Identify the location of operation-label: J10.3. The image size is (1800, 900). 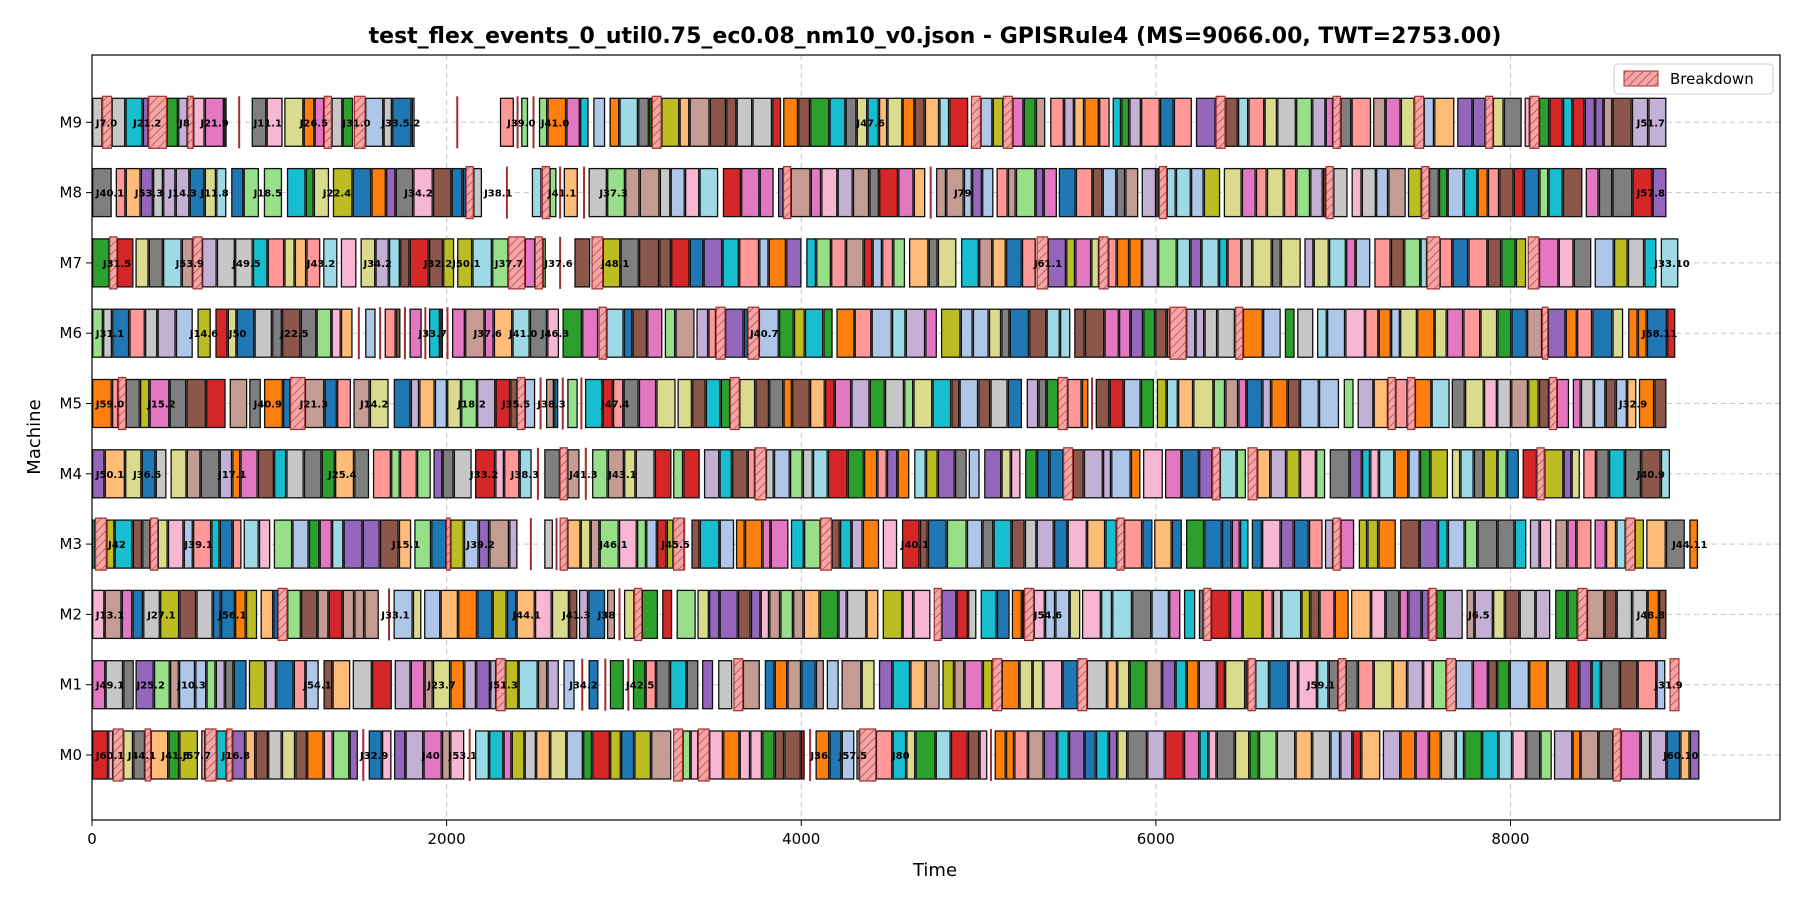
(190, 686).